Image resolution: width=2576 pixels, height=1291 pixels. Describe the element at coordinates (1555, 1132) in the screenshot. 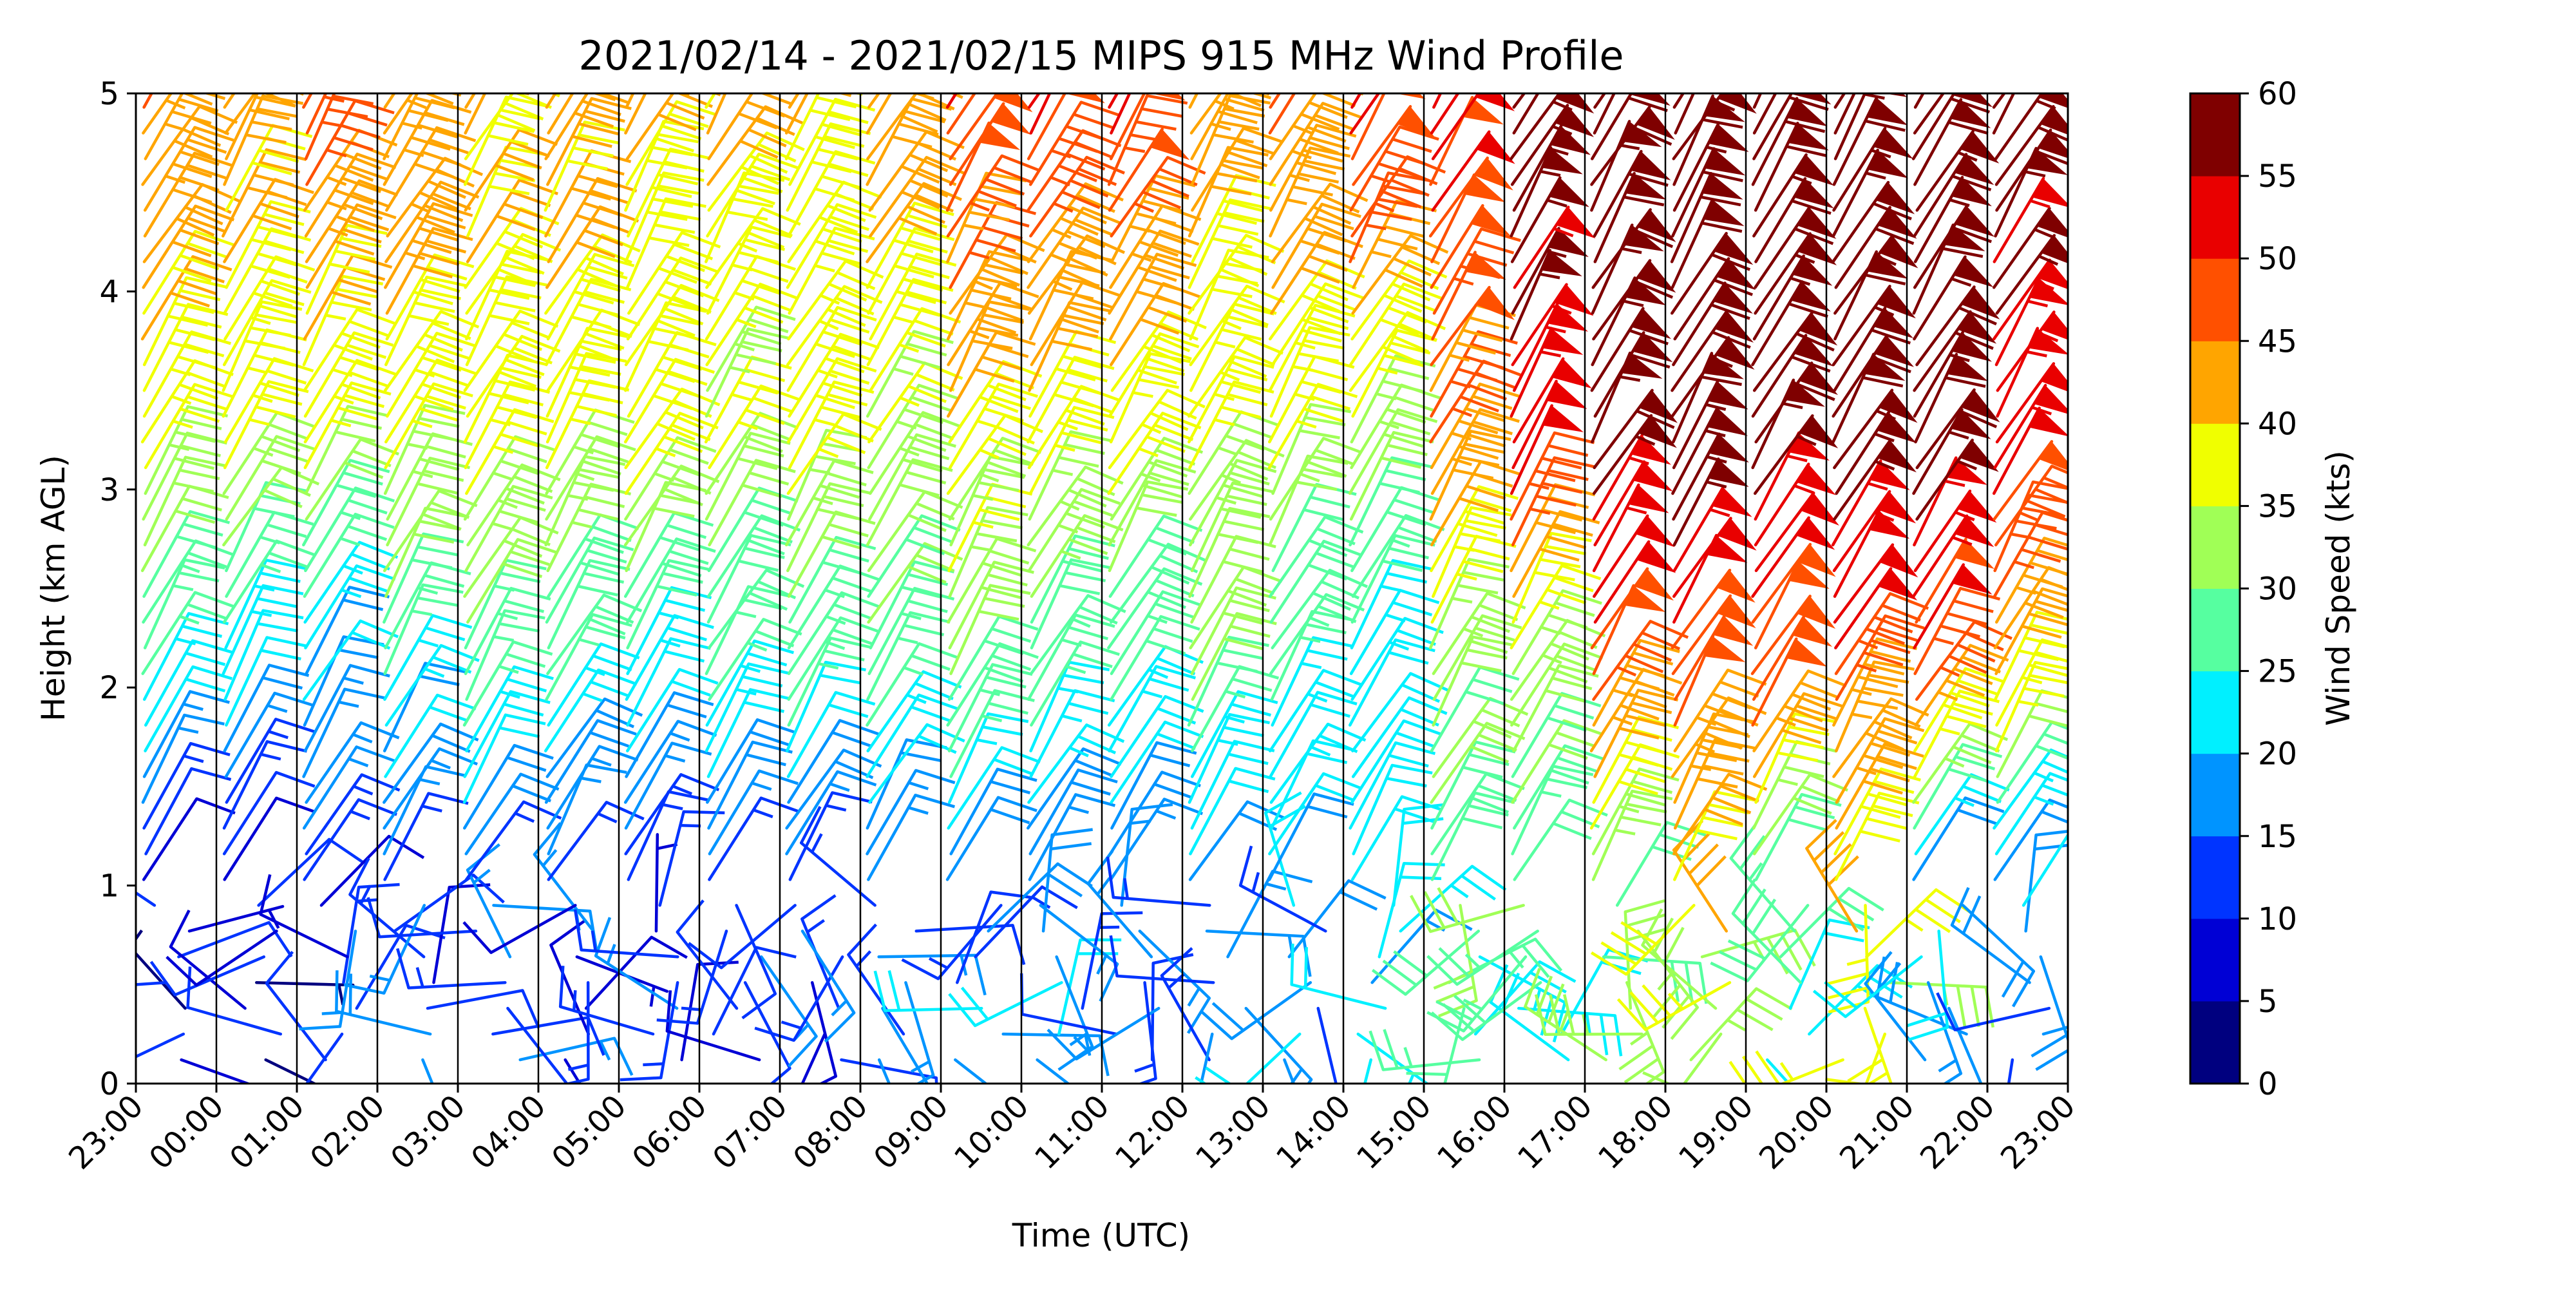

I see `x-tick-label: 17:00` at that location.